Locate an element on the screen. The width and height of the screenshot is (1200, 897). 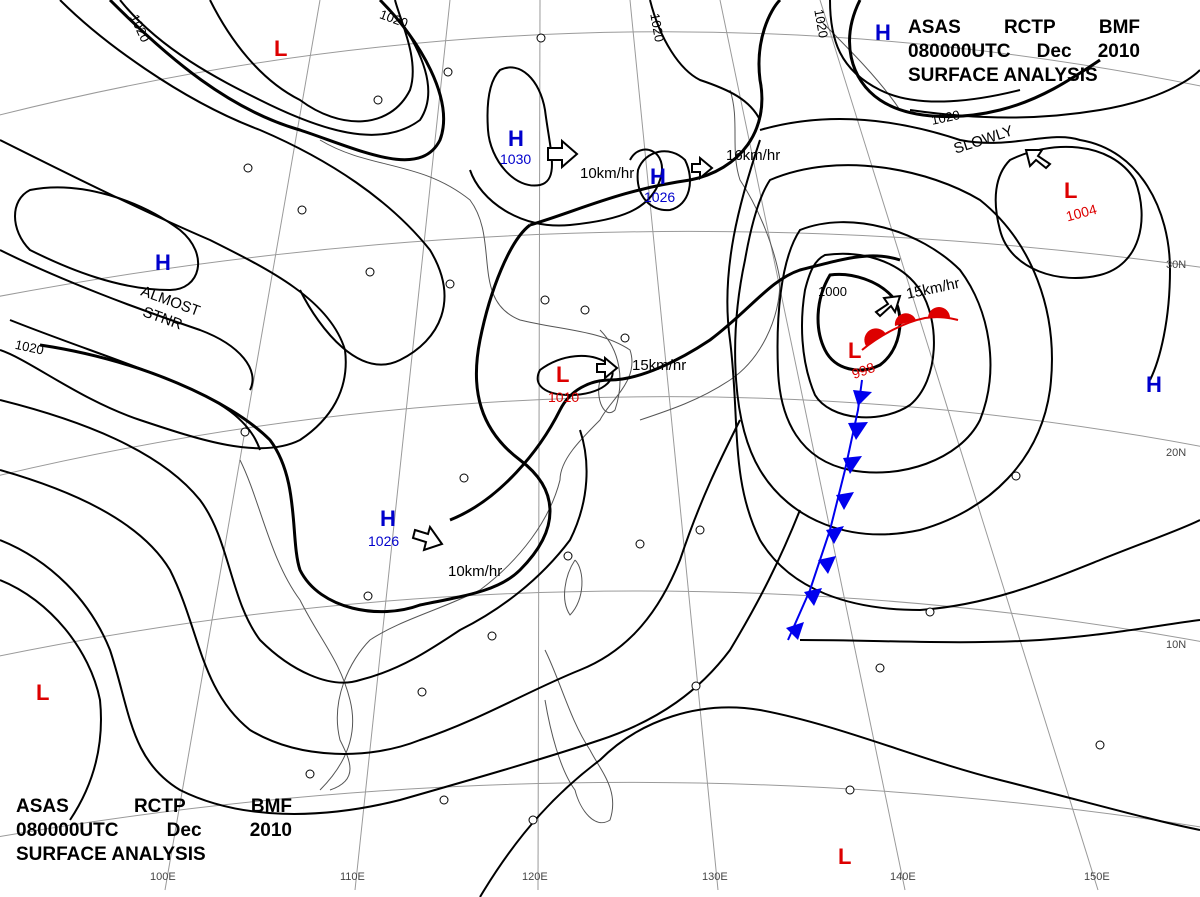
isobar-label: 1000 is located at coordinates (832, 291).